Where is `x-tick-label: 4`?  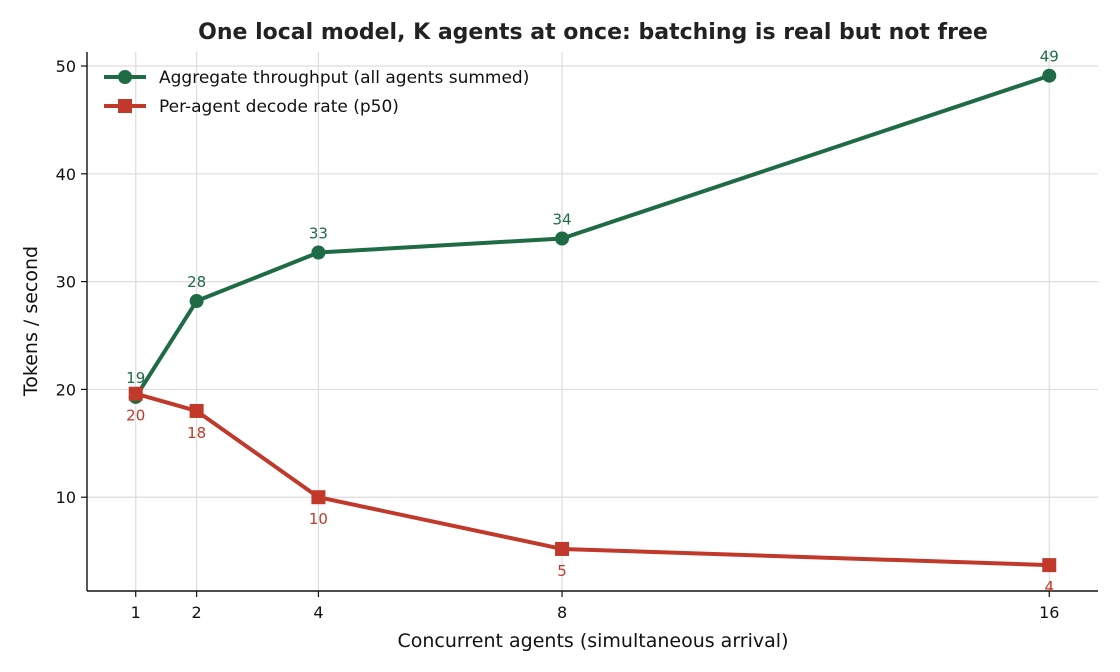 x-tick-label: 4 is located at coordinates (318, 612).